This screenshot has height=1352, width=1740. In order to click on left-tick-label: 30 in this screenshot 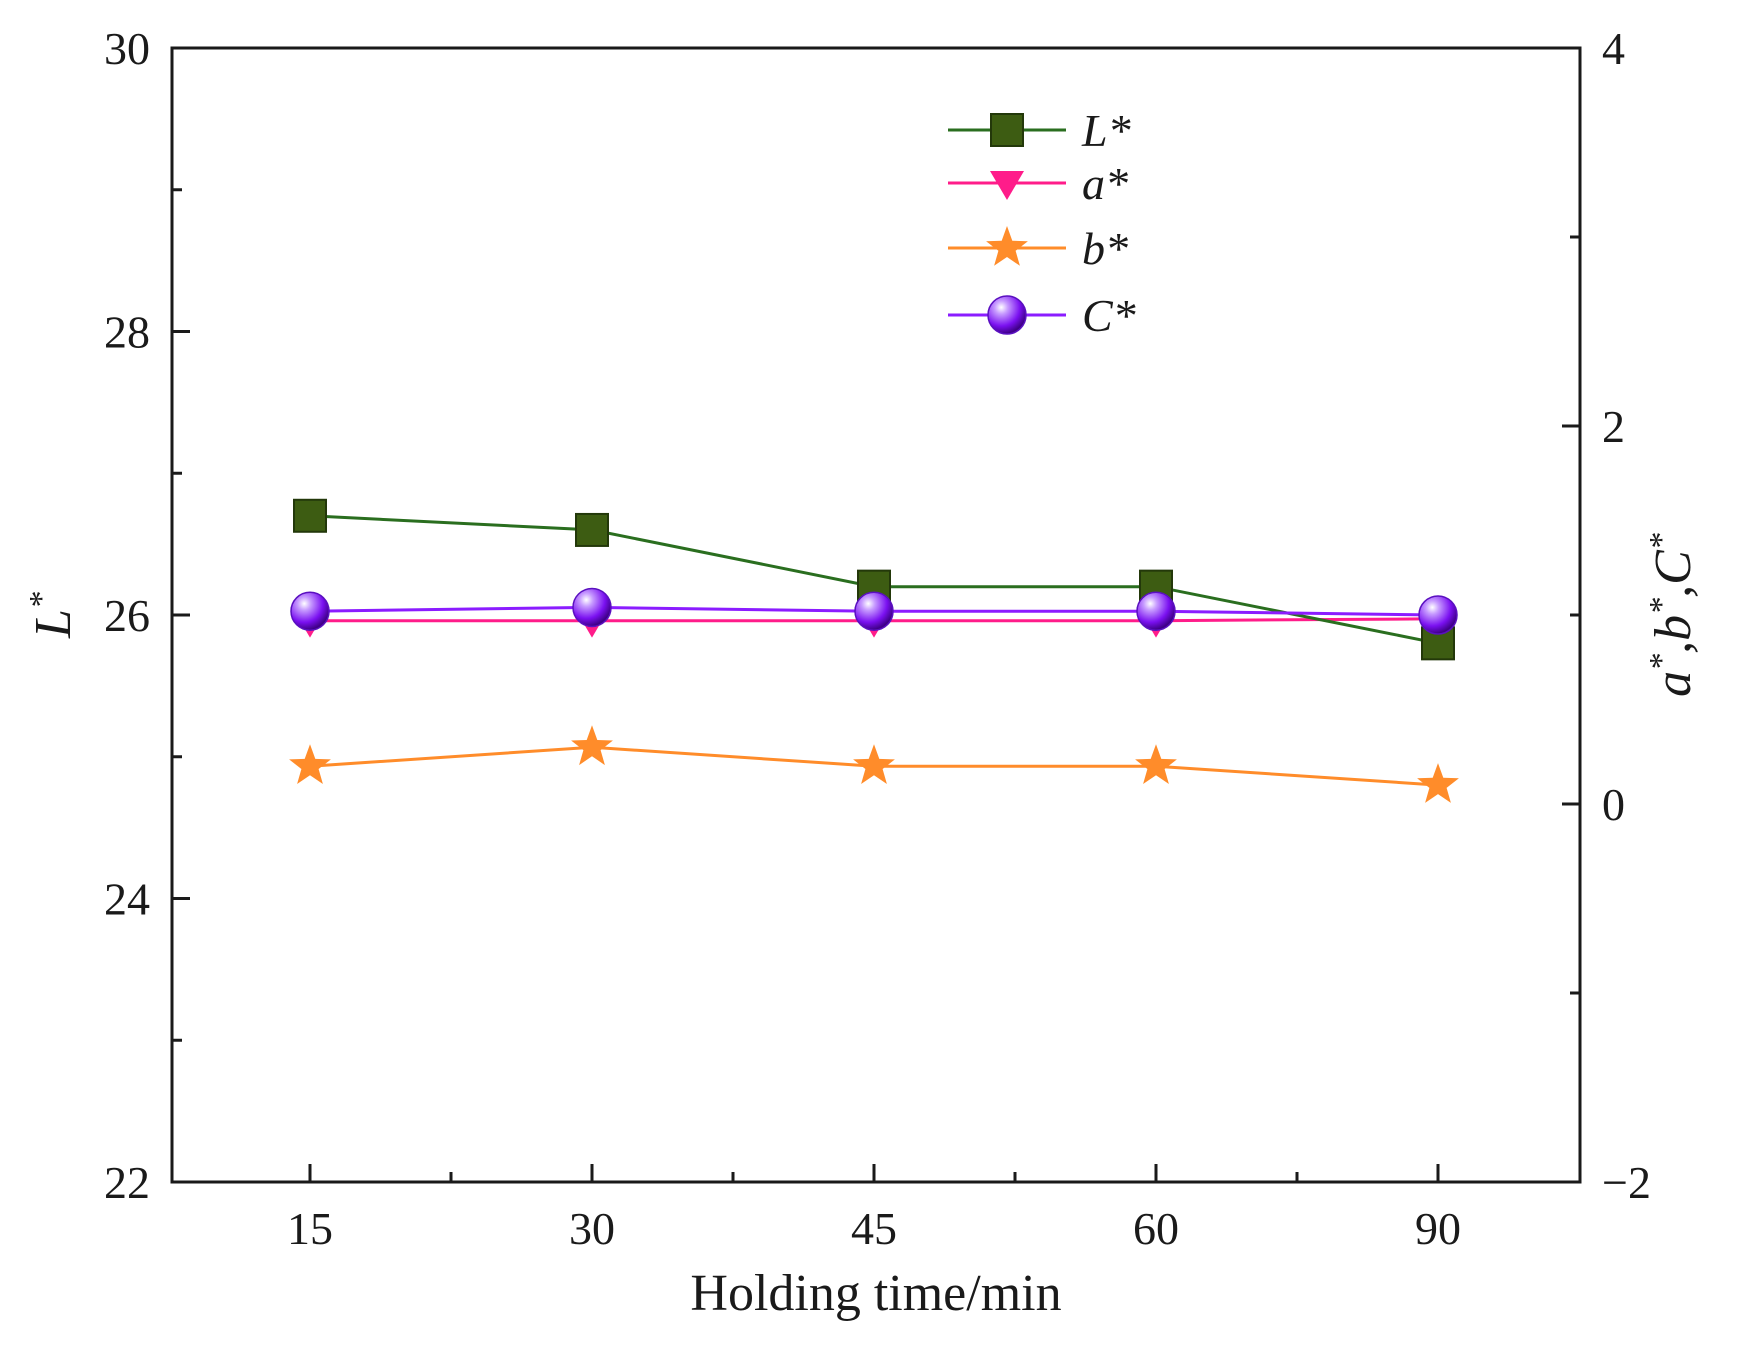, I will do `click(127, 48)`.